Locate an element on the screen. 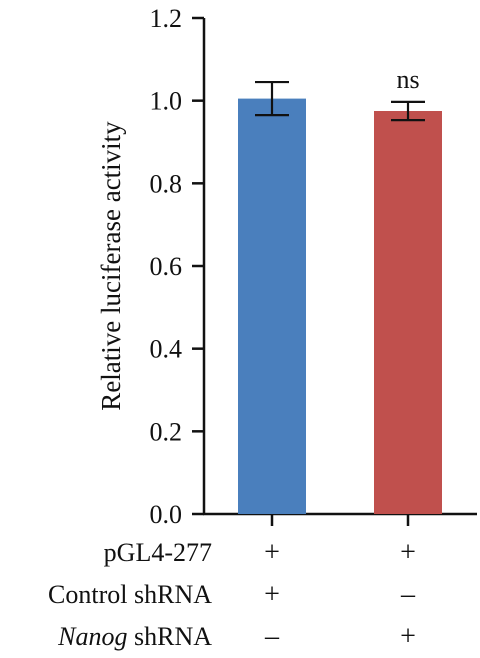 This screenshot has width=480, height=658. condition-row-label: Control shRNA is located at coordinates (130, 594).